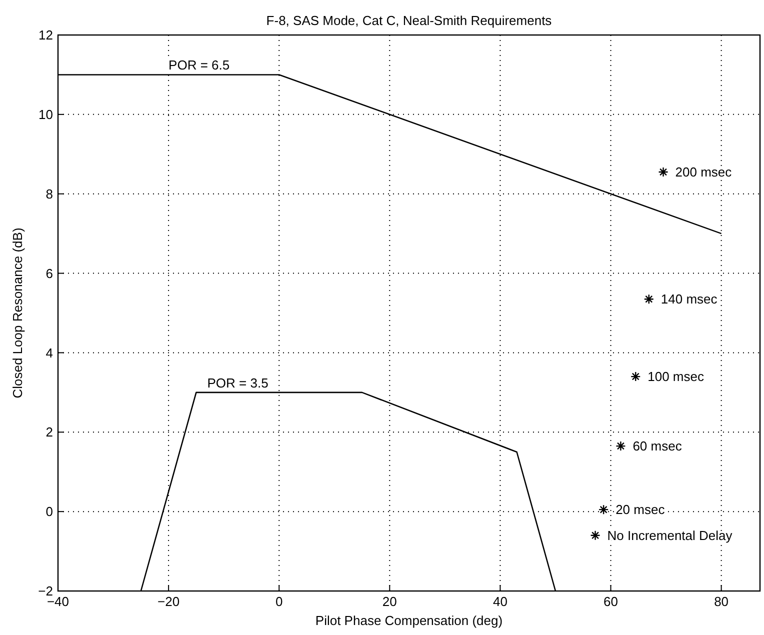  Describe the element at coordinates (49, 194) in the screenshot. I see `y-tick-label: 8` at that location.